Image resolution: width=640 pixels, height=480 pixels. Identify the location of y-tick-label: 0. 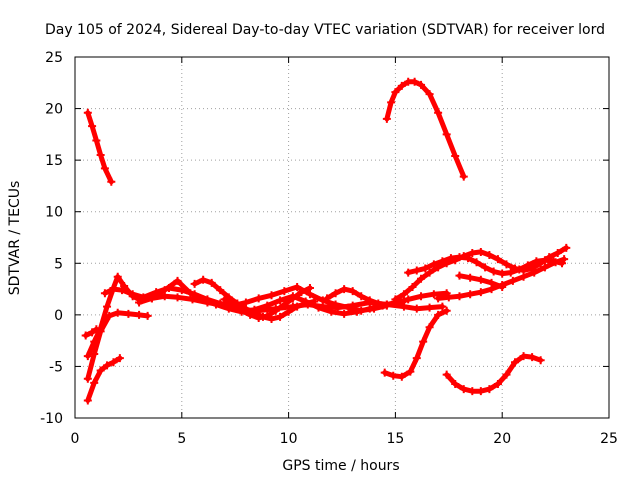
(58, 316).